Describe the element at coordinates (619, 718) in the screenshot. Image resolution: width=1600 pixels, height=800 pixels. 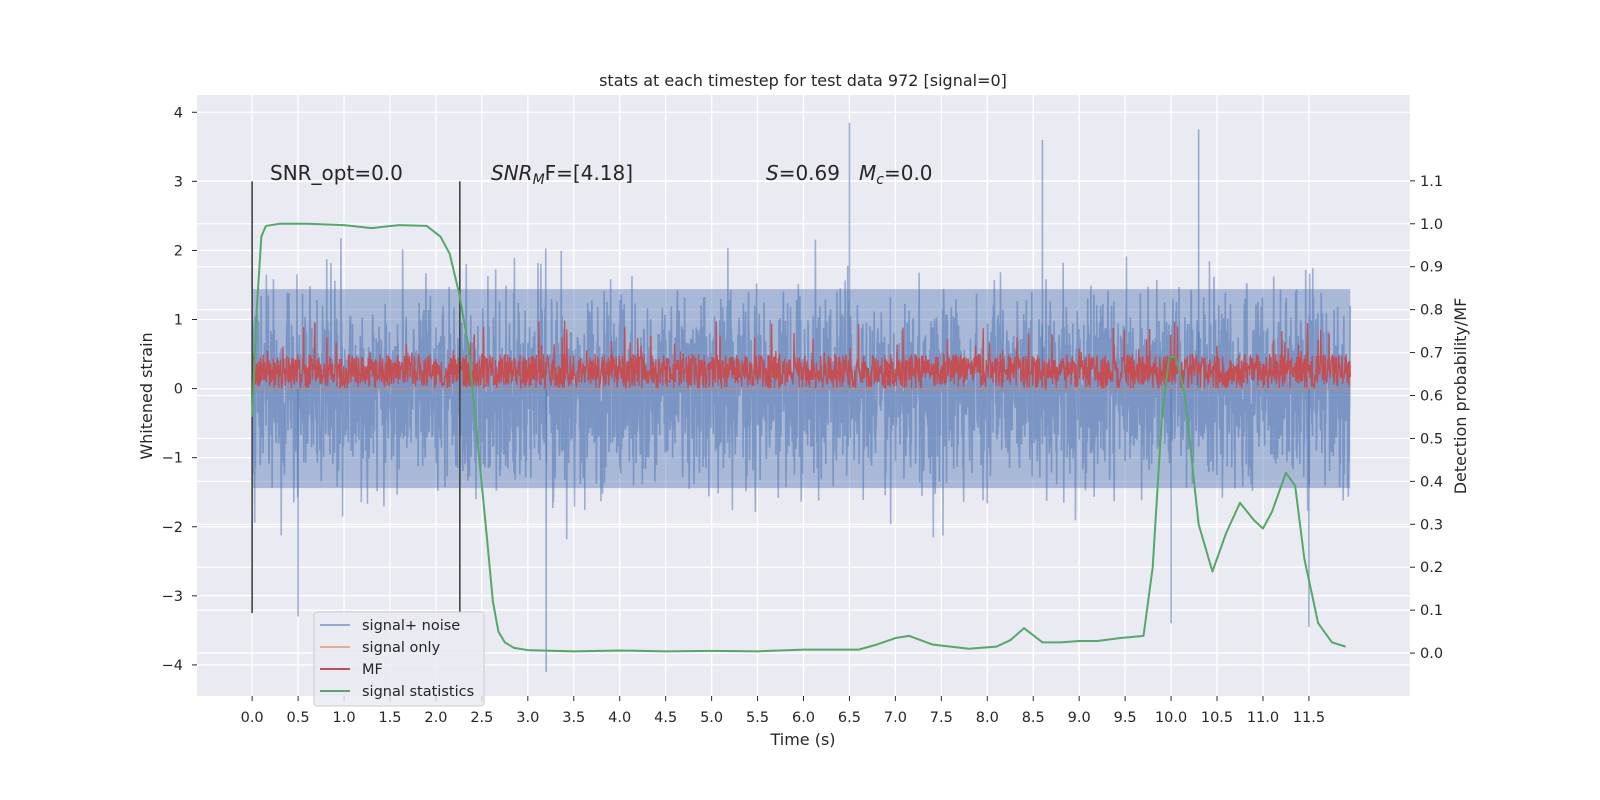
I see `x-tick-label: 4.0` at that location.